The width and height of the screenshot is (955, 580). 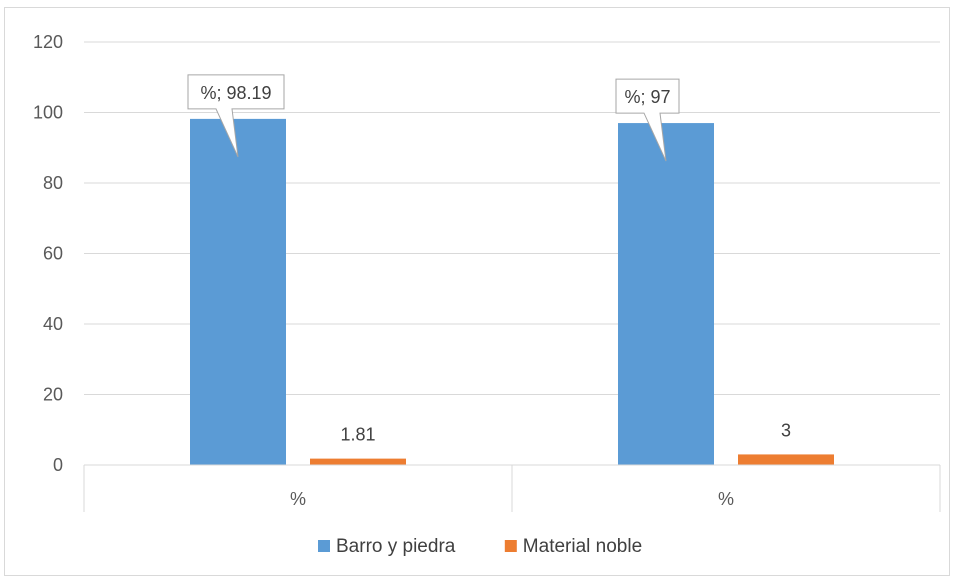 What do you see at coordinates (48, 113) in the screenshot?
I see `y-tick-label: 100` at bounding box center [48, 113].